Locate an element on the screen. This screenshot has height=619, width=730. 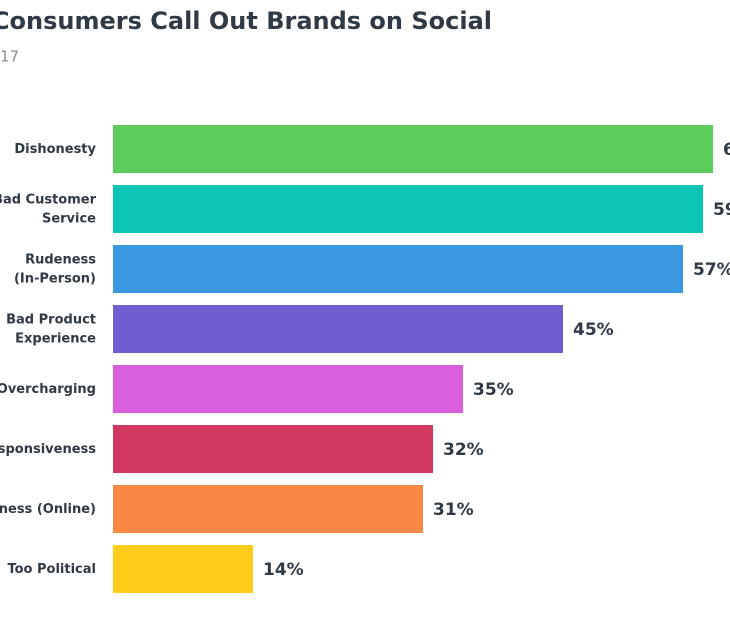
category-label-line: Bad Customer is located at coordinates (48, 199).